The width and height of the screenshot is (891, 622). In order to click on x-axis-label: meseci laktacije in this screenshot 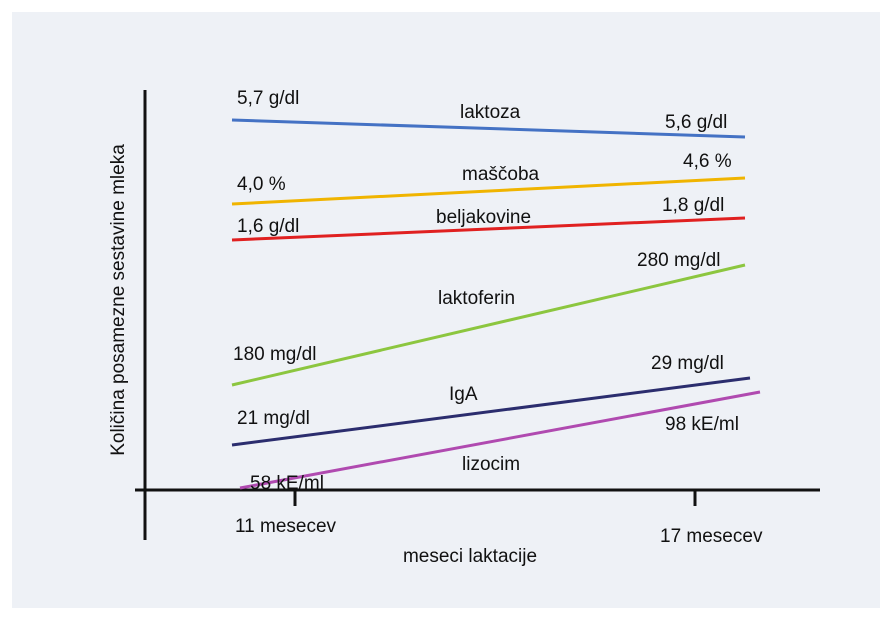, I will do `click(470, 556)`.